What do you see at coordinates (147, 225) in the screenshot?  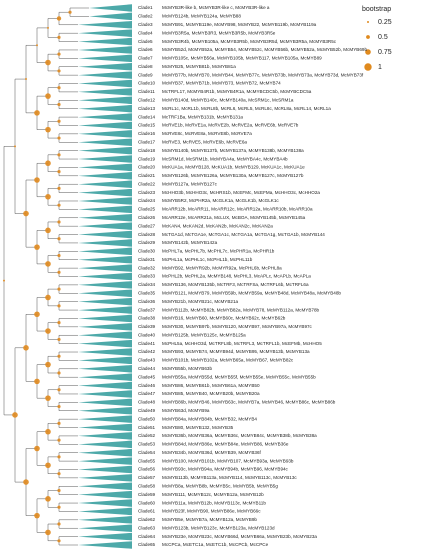 I see `clade-name: Clade27` at bounding box center [147, 225].